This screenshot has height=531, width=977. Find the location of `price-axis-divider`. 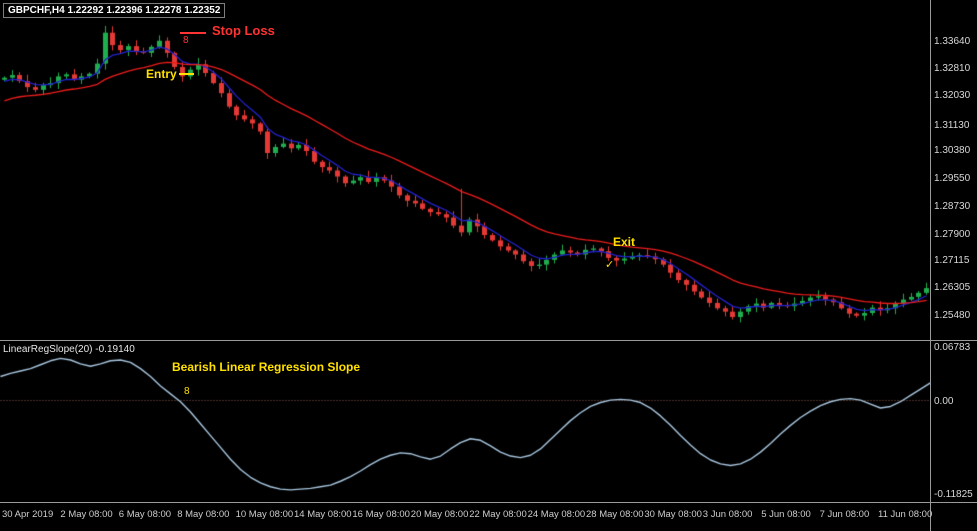

price-axis-divider is located at coordinates (930, 265).